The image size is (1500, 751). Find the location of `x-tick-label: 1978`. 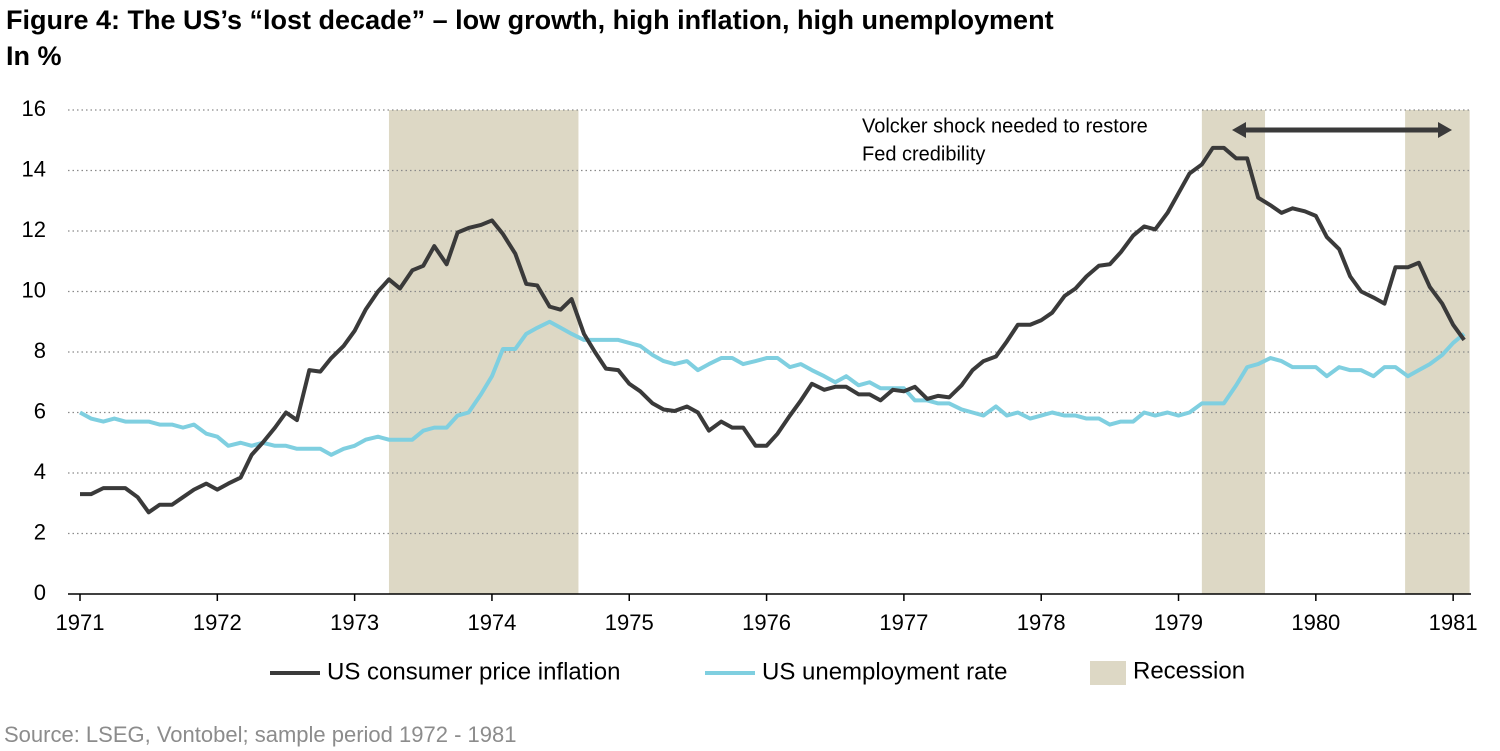

x-tick-label: 1978 is located at coordinates (1041, 622).